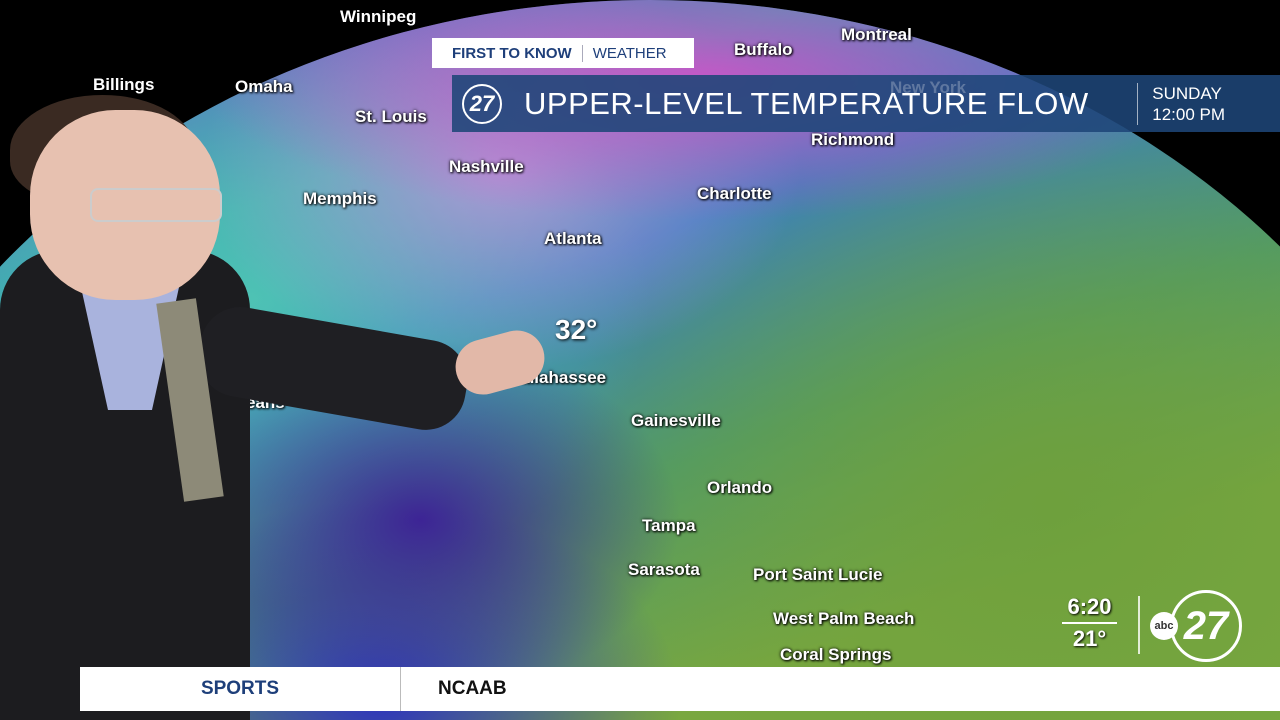 The image size is (1280, 720). What do you see at coordinates (1188, 114) in the screenshot?
I see `forecast-hour: 12:00 PM` at bounding box center [1188, 114].